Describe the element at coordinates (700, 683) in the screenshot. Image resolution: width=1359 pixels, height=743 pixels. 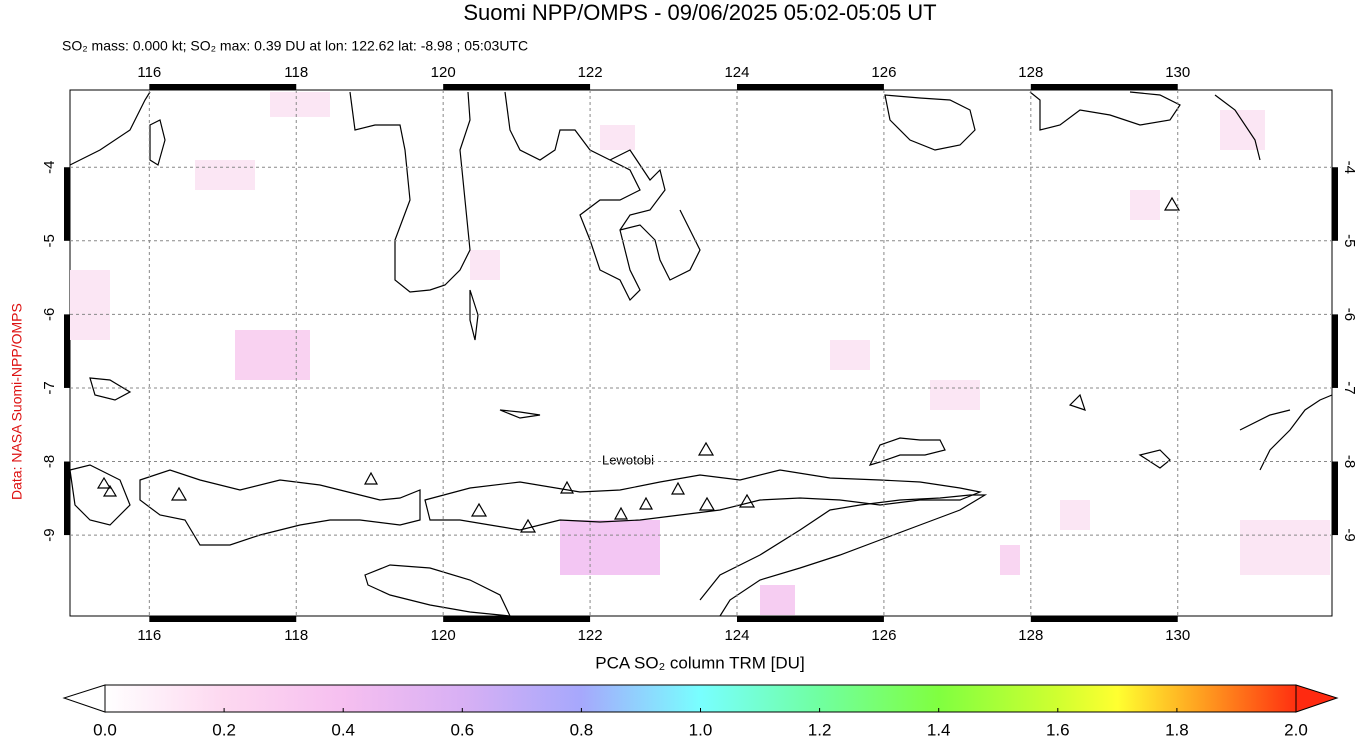
I see `colorbar: PCA SO₂ column TRM [DU]` at that location.